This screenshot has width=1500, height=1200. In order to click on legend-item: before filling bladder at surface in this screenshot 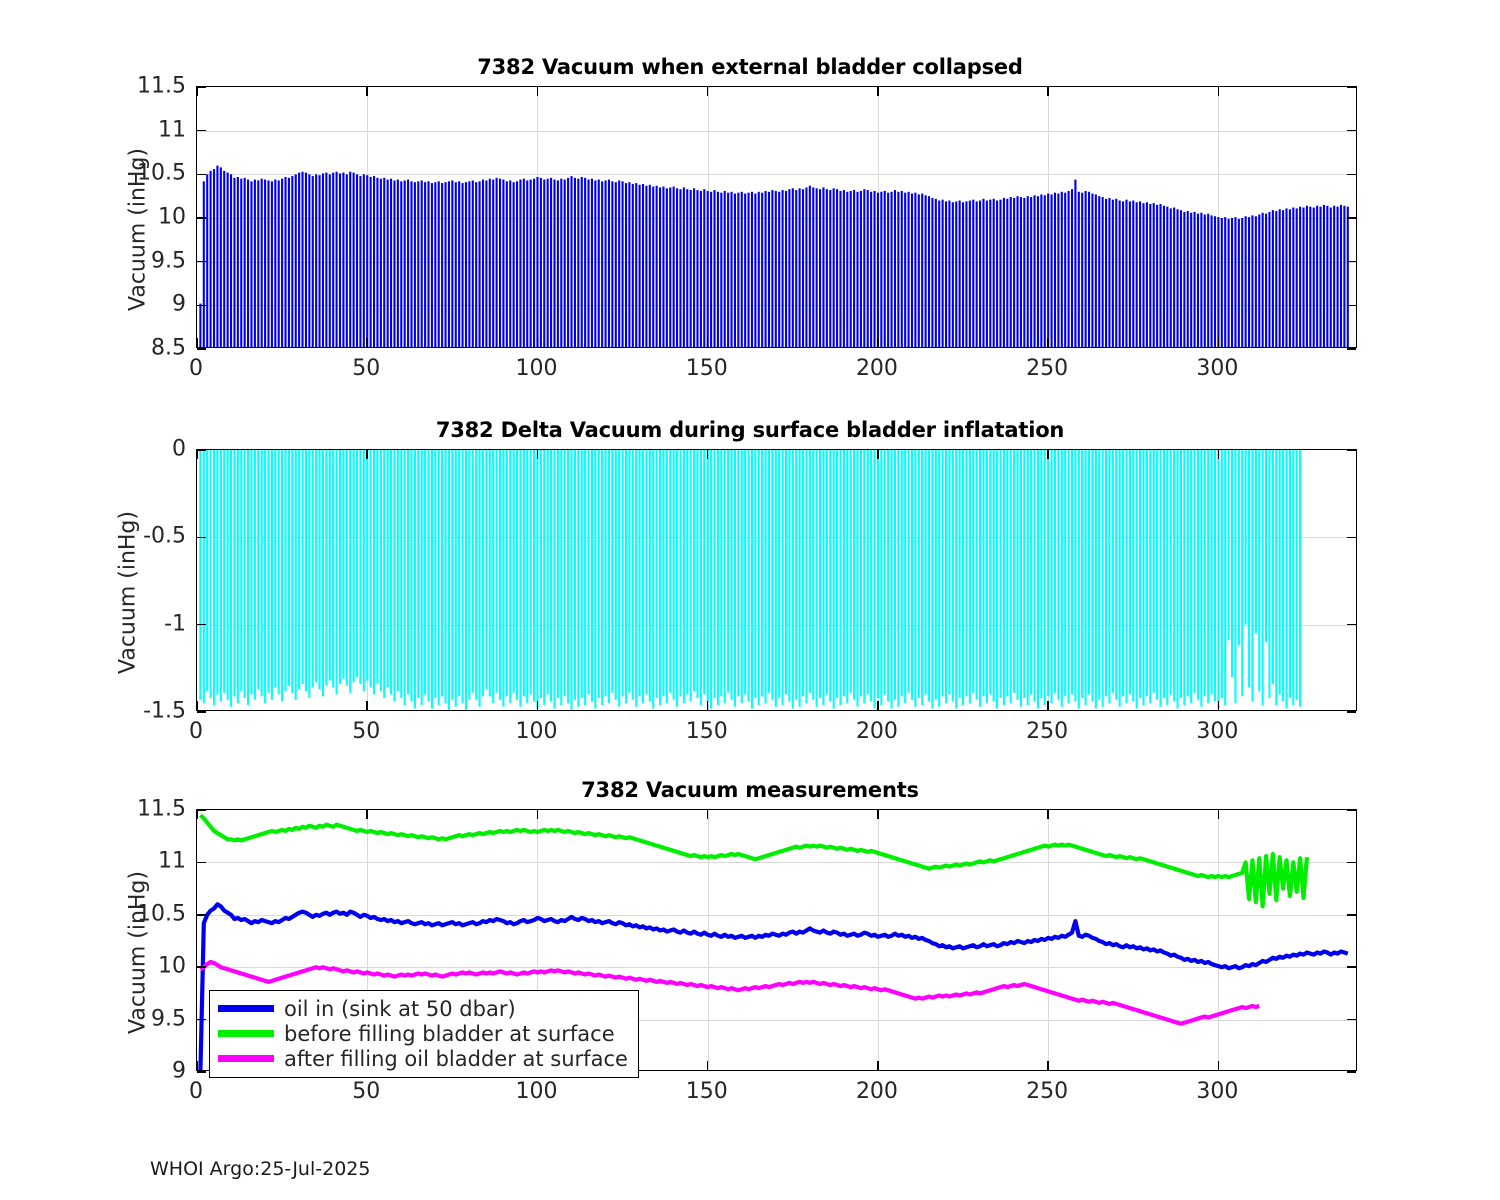, I will do `click(423, 1033)`.